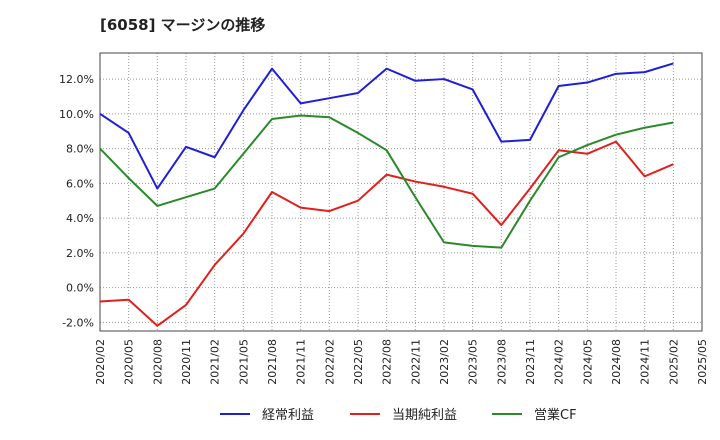  I want to click on x-tick-label: 2023/05, so click(473, 362).